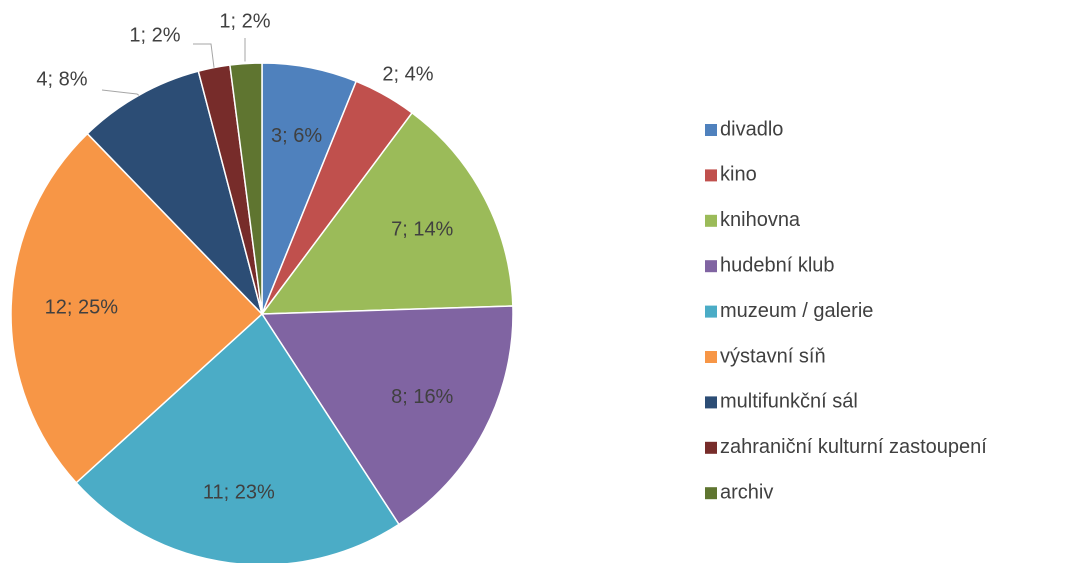  What do you see at coordinates (422, 230) in the screenshot?
I see `data-label: 7; 14%` at bounding box center [422, 230].